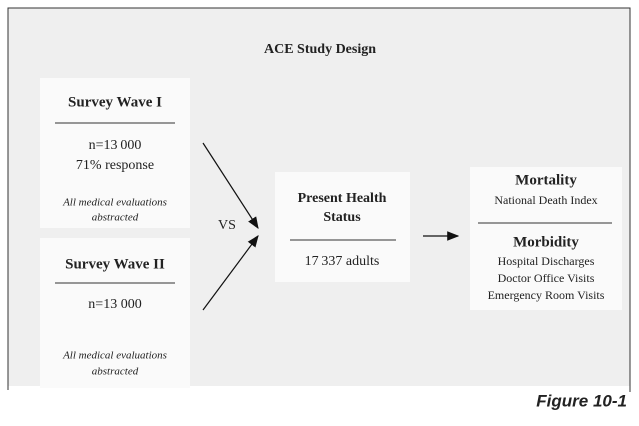  What do you see at coordinates (342, 198) in the screenshot?
I see `heading: Present Health` at bounding box center [342, 198].